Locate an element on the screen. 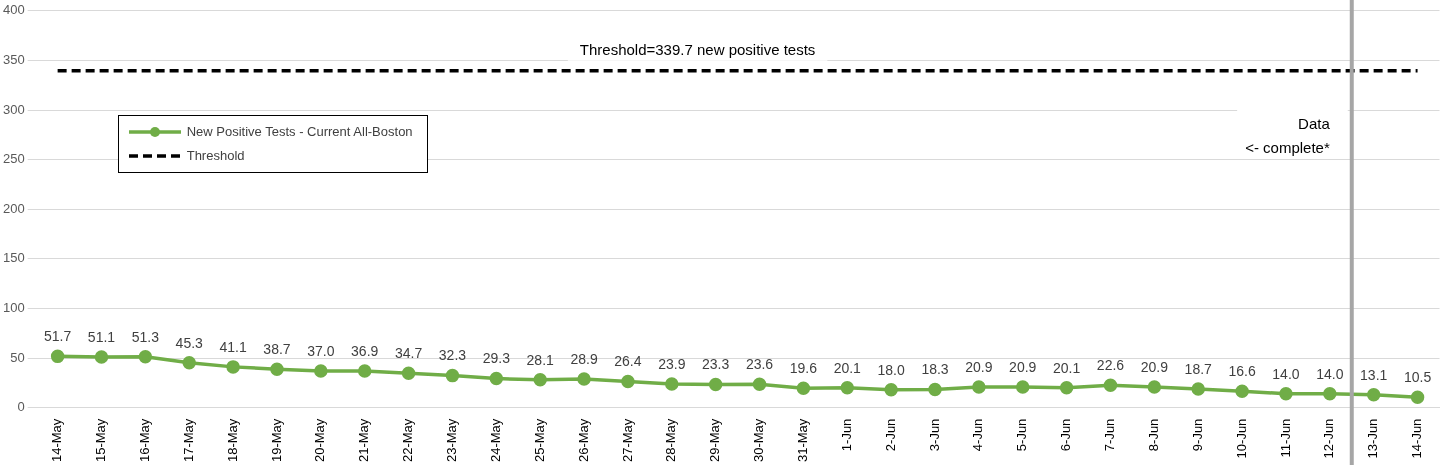  x-tick-label: 11-Jun is located at coordinates (1285, 438).